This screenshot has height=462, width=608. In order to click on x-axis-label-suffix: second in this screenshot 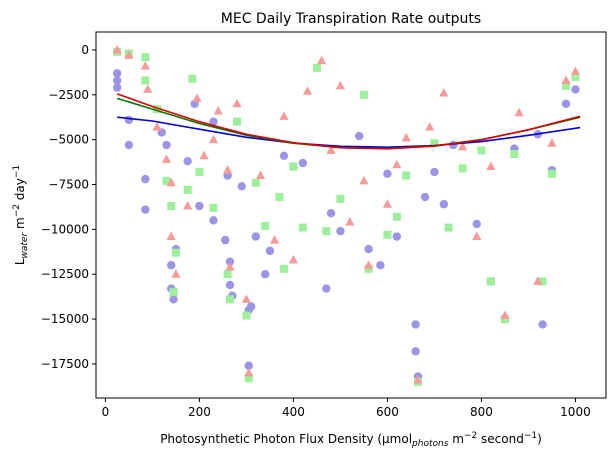, I will do `click(500, 439)`.